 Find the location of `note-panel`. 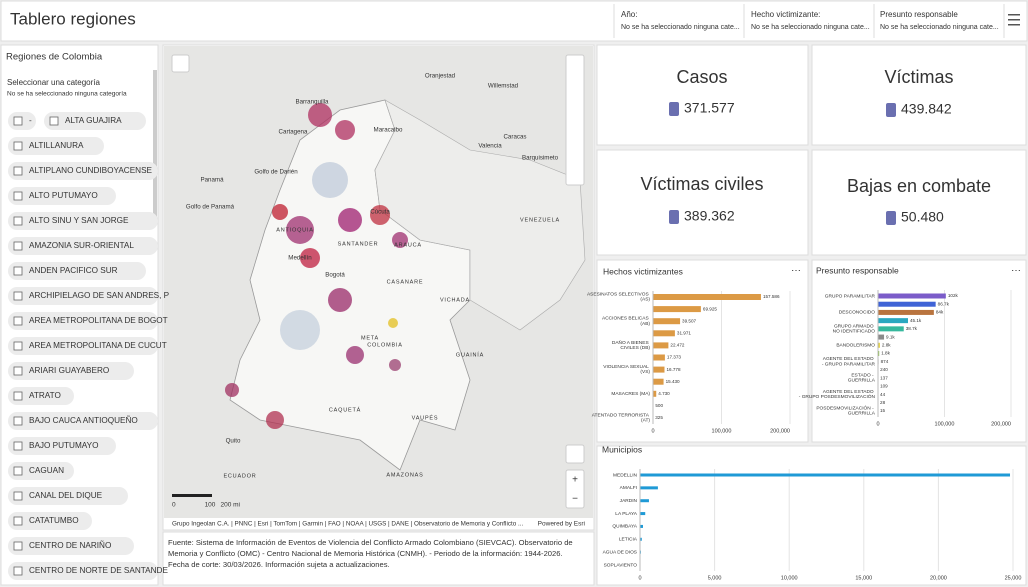

note-panel is located at coordinates (378, 558).